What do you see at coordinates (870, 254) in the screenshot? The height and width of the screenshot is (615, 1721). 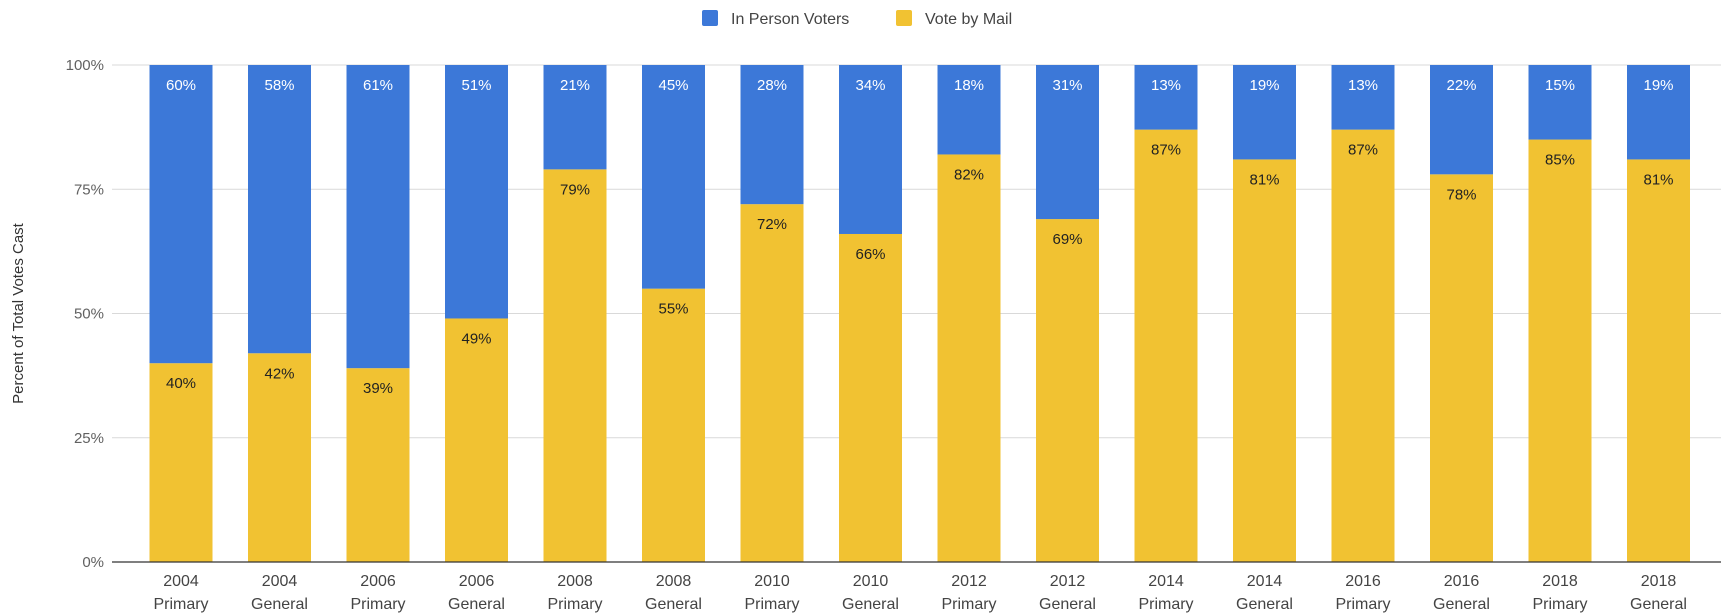 I see `data-label-vote-by-mail: 66%` at bounding box center [870, 254].